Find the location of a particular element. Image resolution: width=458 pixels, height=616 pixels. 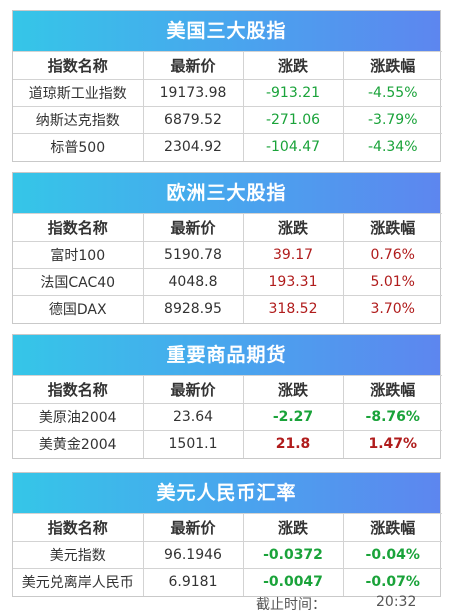

latest-price: 1501.1 is located at coordinates (192, 444).